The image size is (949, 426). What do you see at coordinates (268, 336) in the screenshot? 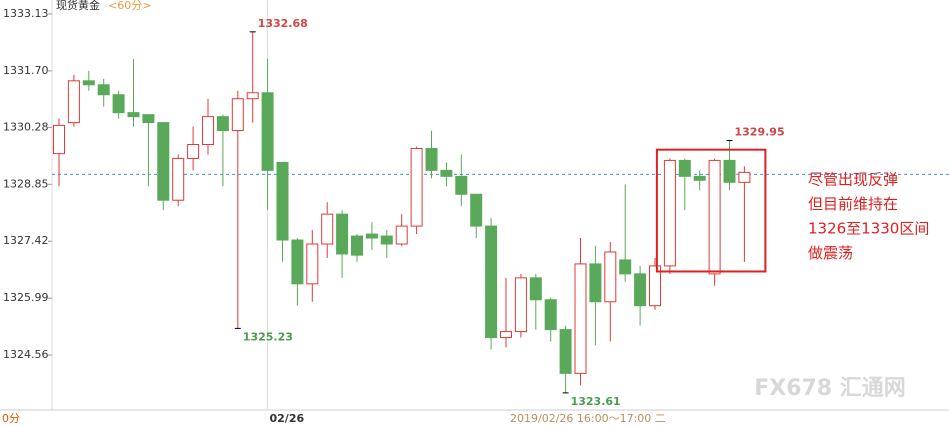
I see `extreme-label: 1325.23` at bounding box center [268, 336].